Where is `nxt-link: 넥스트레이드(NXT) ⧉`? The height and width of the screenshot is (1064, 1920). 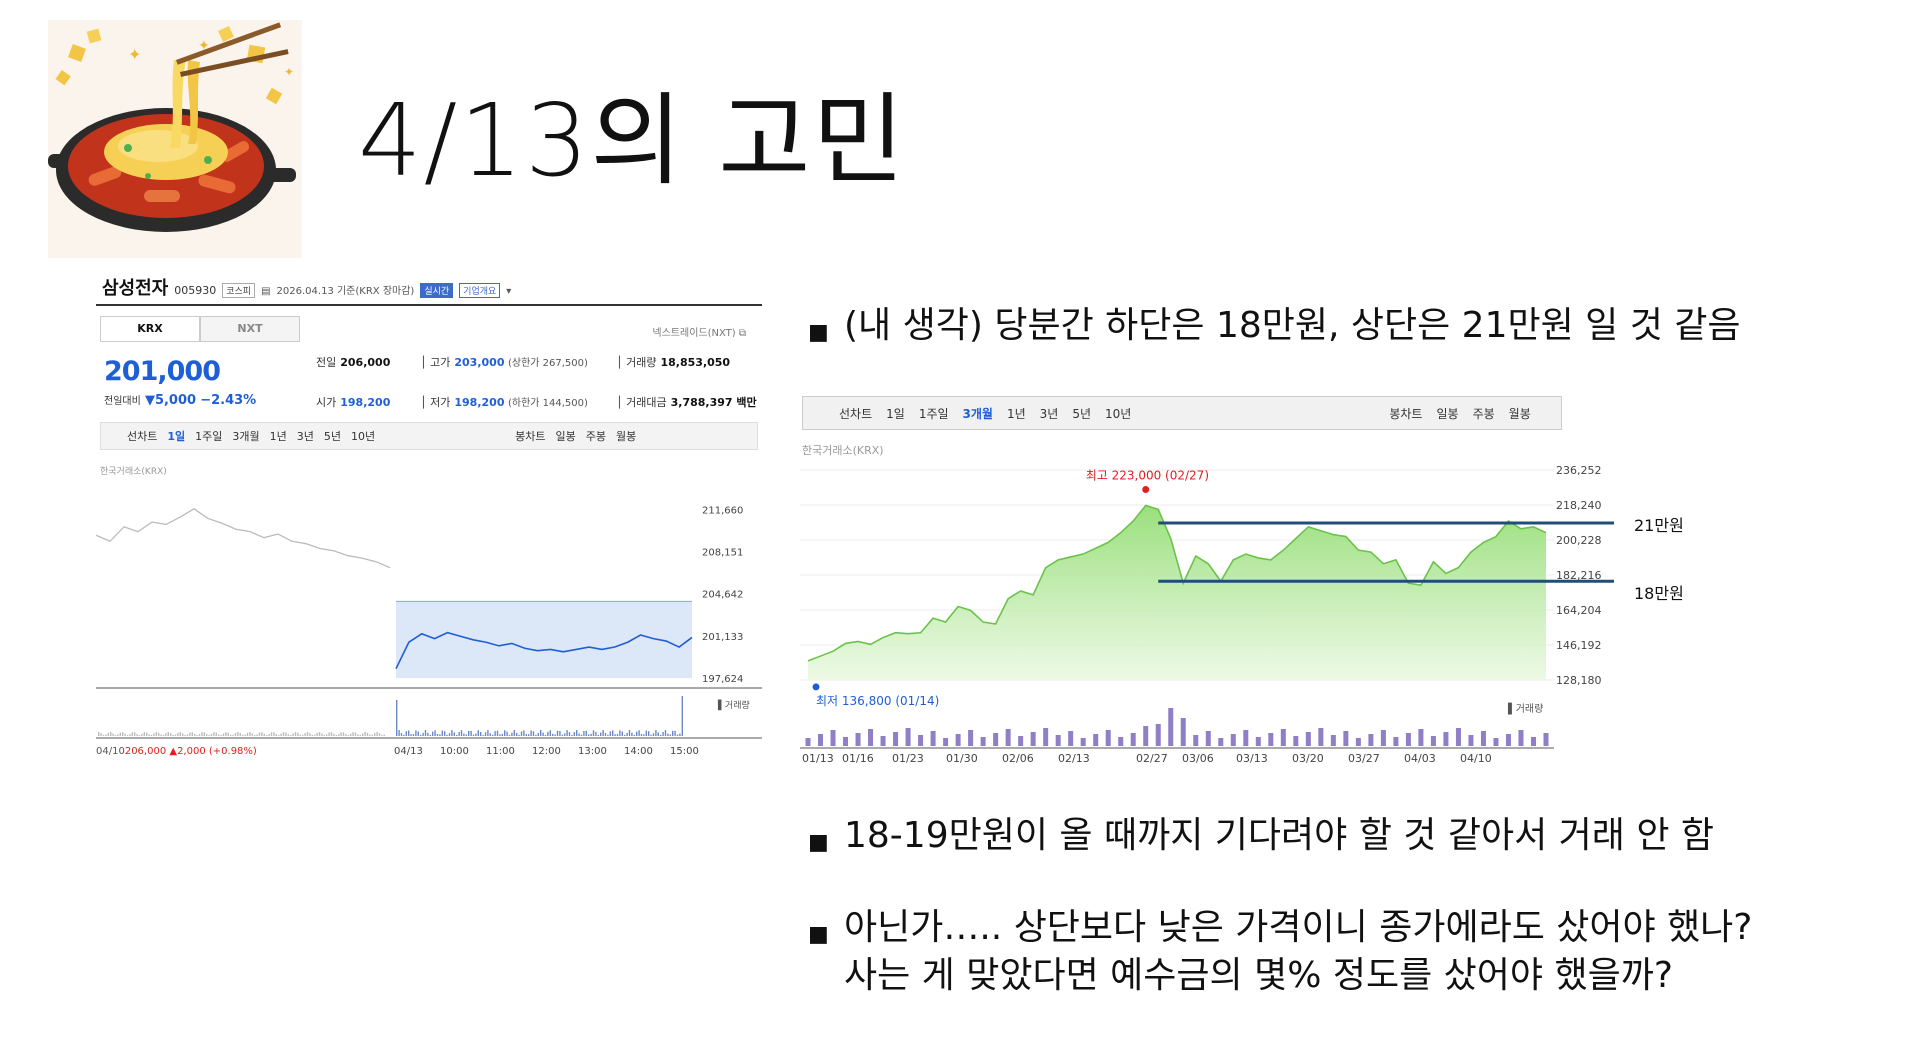
nxt-link: 넥스트레이드(NXT) ⧉ is located at coordinates (699, 333).